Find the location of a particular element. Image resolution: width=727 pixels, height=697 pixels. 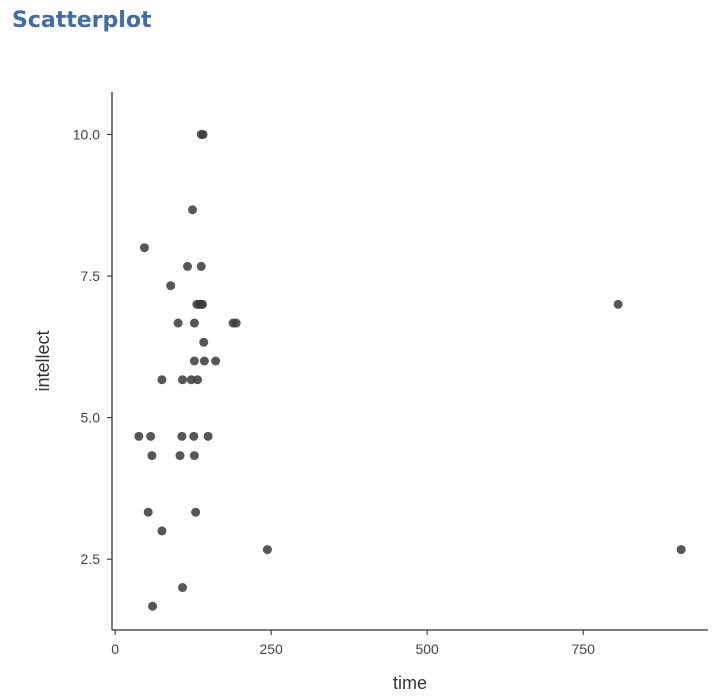

x-tick-label: 750 is located at coordinates (584, 649).